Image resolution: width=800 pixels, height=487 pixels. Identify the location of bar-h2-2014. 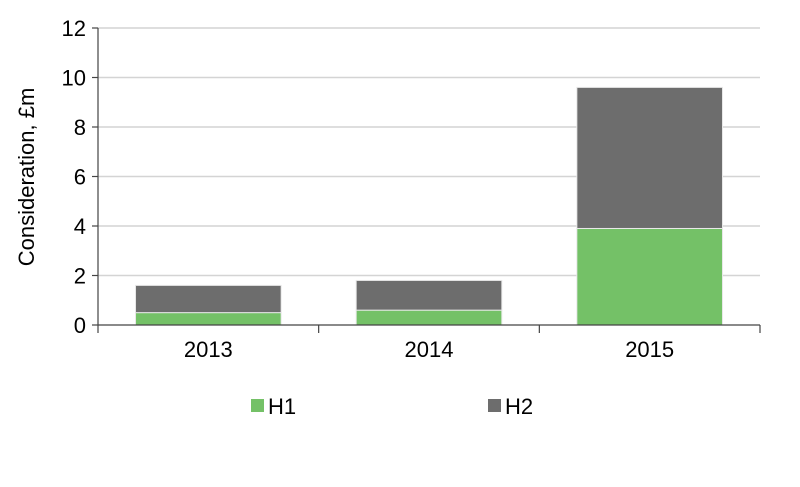
(429, 295).